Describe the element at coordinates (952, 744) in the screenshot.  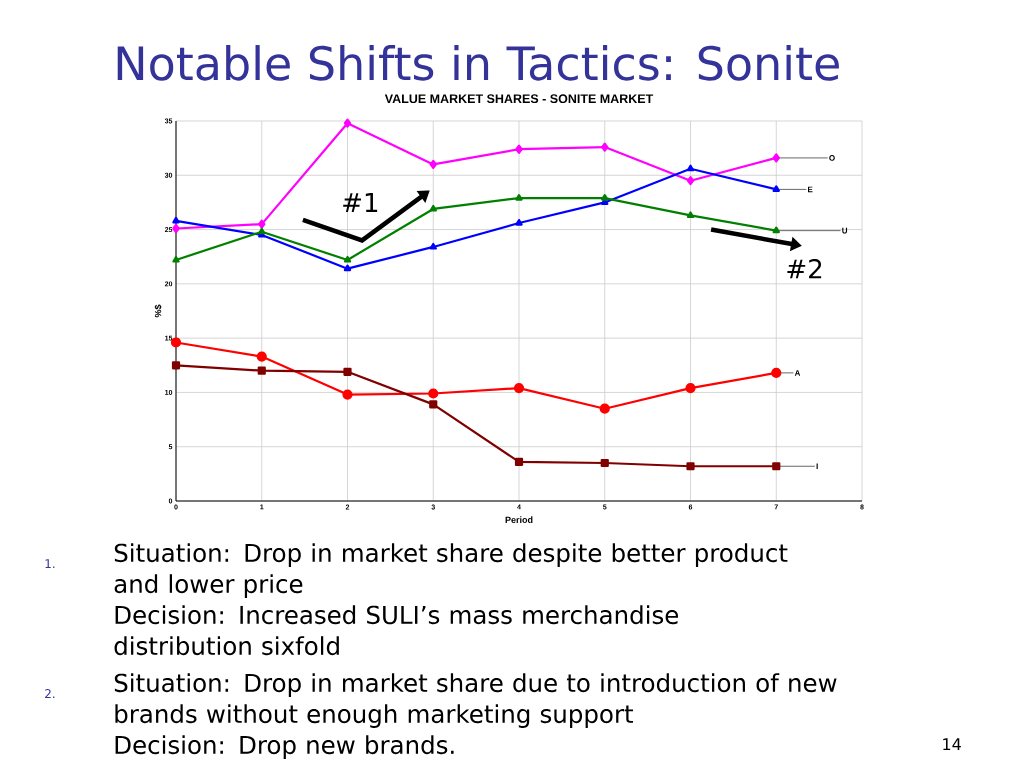
I see `text: 14` at that location.